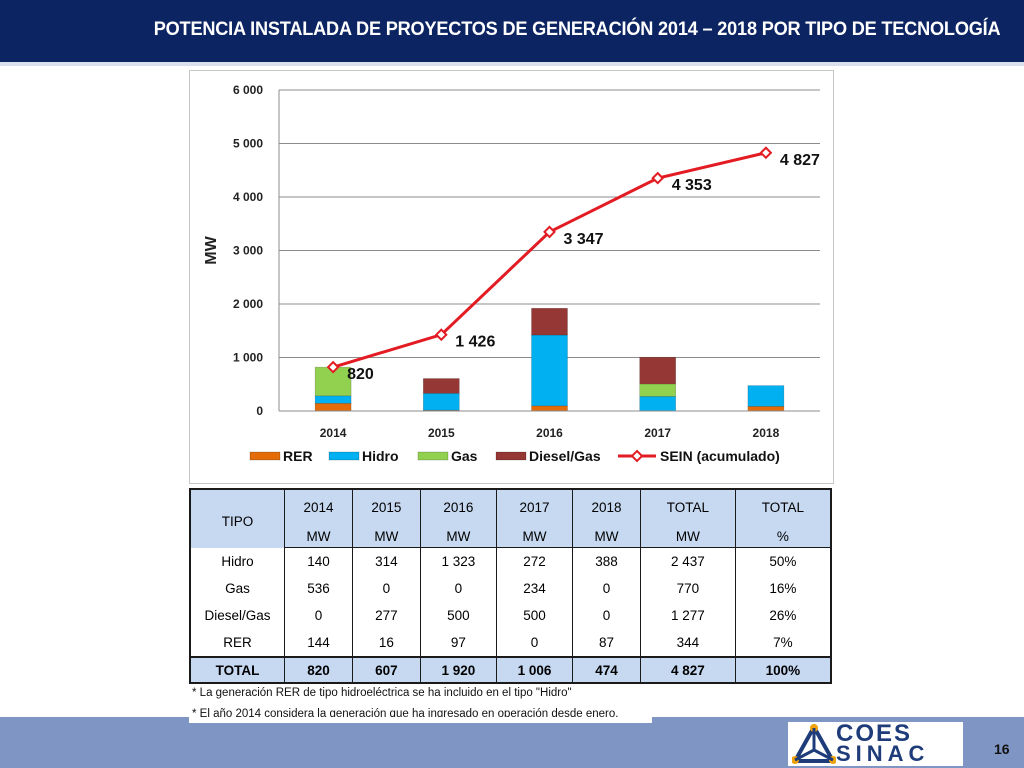 The image size is (1024, 768). What do you see at coordinates (688, 561) in the screenshot?
I see `table-cell: 2 437` at bounding box center [688, 561].